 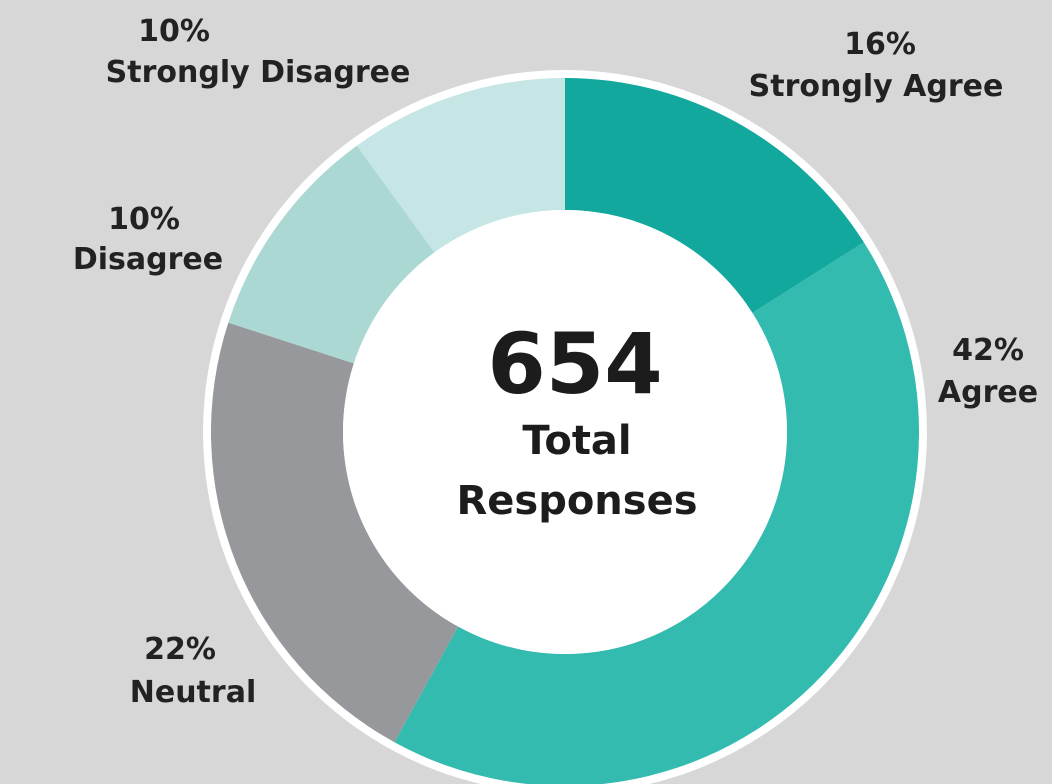 What do you see at coordinates (880, 44) in the screenshot?
I see `slice-percent-label: 16%` at bounding box center [880, 44].